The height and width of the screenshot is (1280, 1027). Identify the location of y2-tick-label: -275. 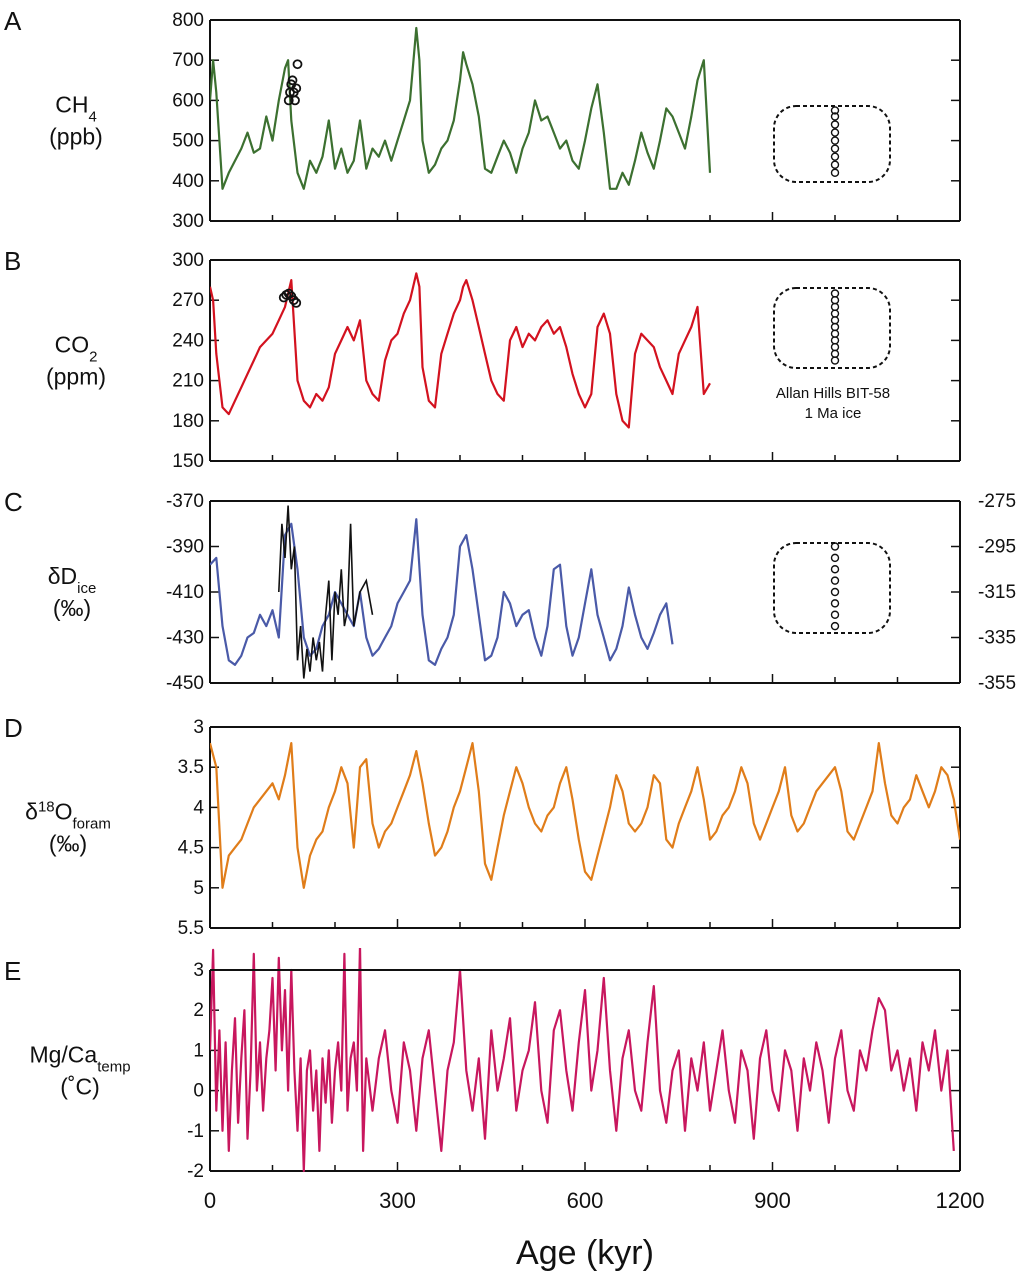
(997, 501).